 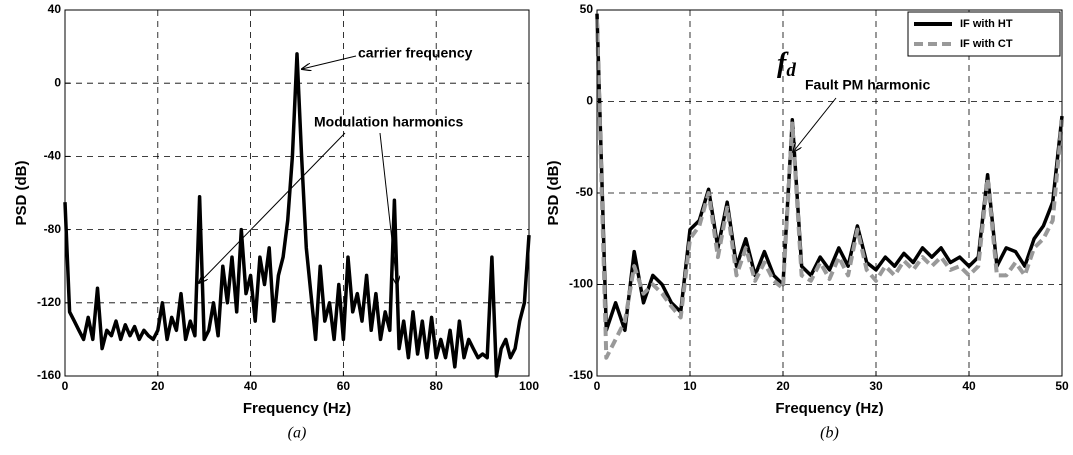 What do you see at coordinates (783, 63) in the screenshot?
I see `fd-base: f` at bounding box center [783, 63].